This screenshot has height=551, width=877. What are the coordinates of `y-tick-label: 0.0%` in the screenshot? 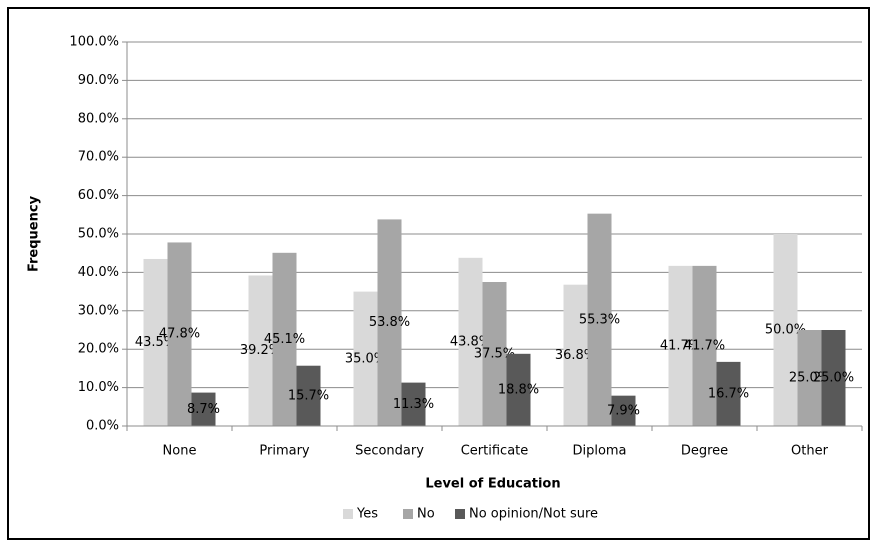 It's located at (102, 426).